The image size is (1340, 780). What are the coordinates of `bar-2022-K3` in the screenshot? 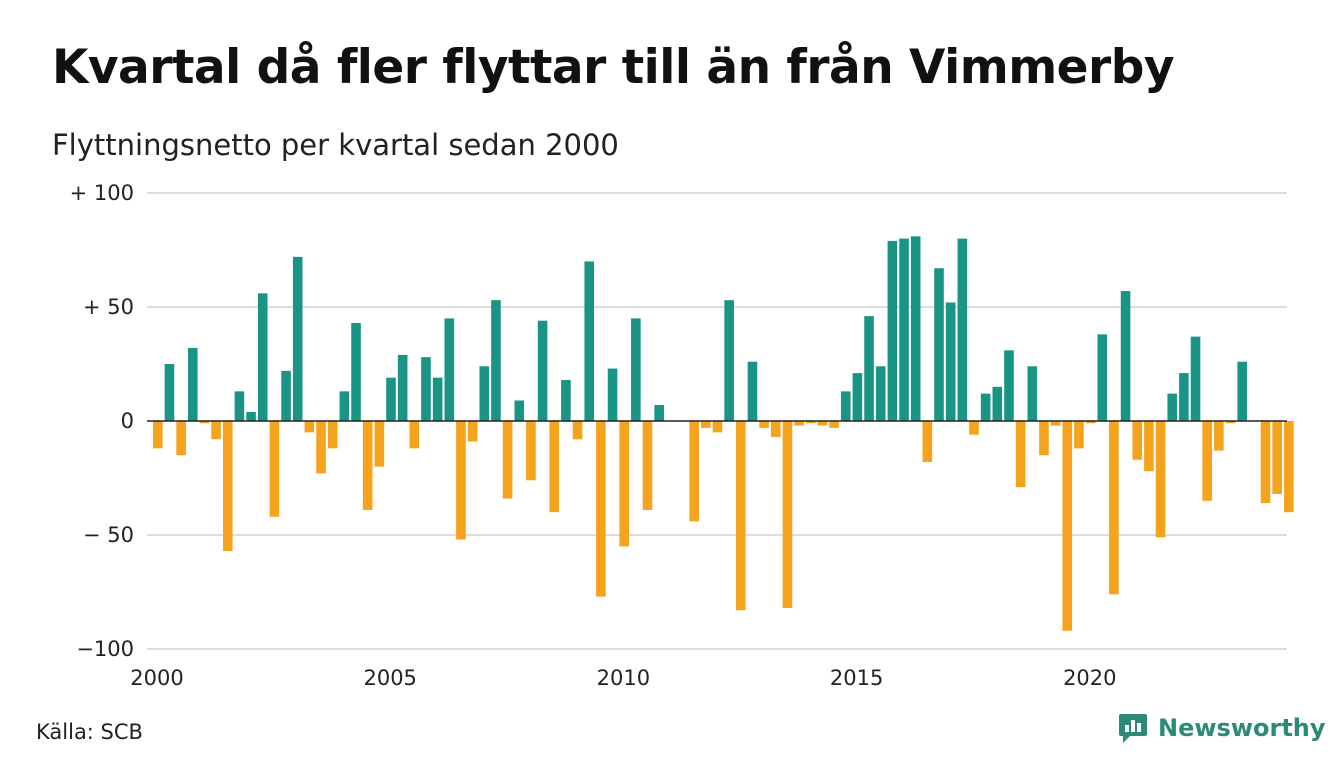 It's located at (1207, 461).